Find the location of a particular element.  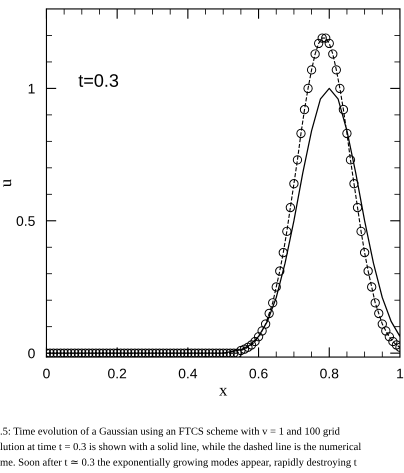

x-tick-label: 0 is located at coordinates (46, 373).